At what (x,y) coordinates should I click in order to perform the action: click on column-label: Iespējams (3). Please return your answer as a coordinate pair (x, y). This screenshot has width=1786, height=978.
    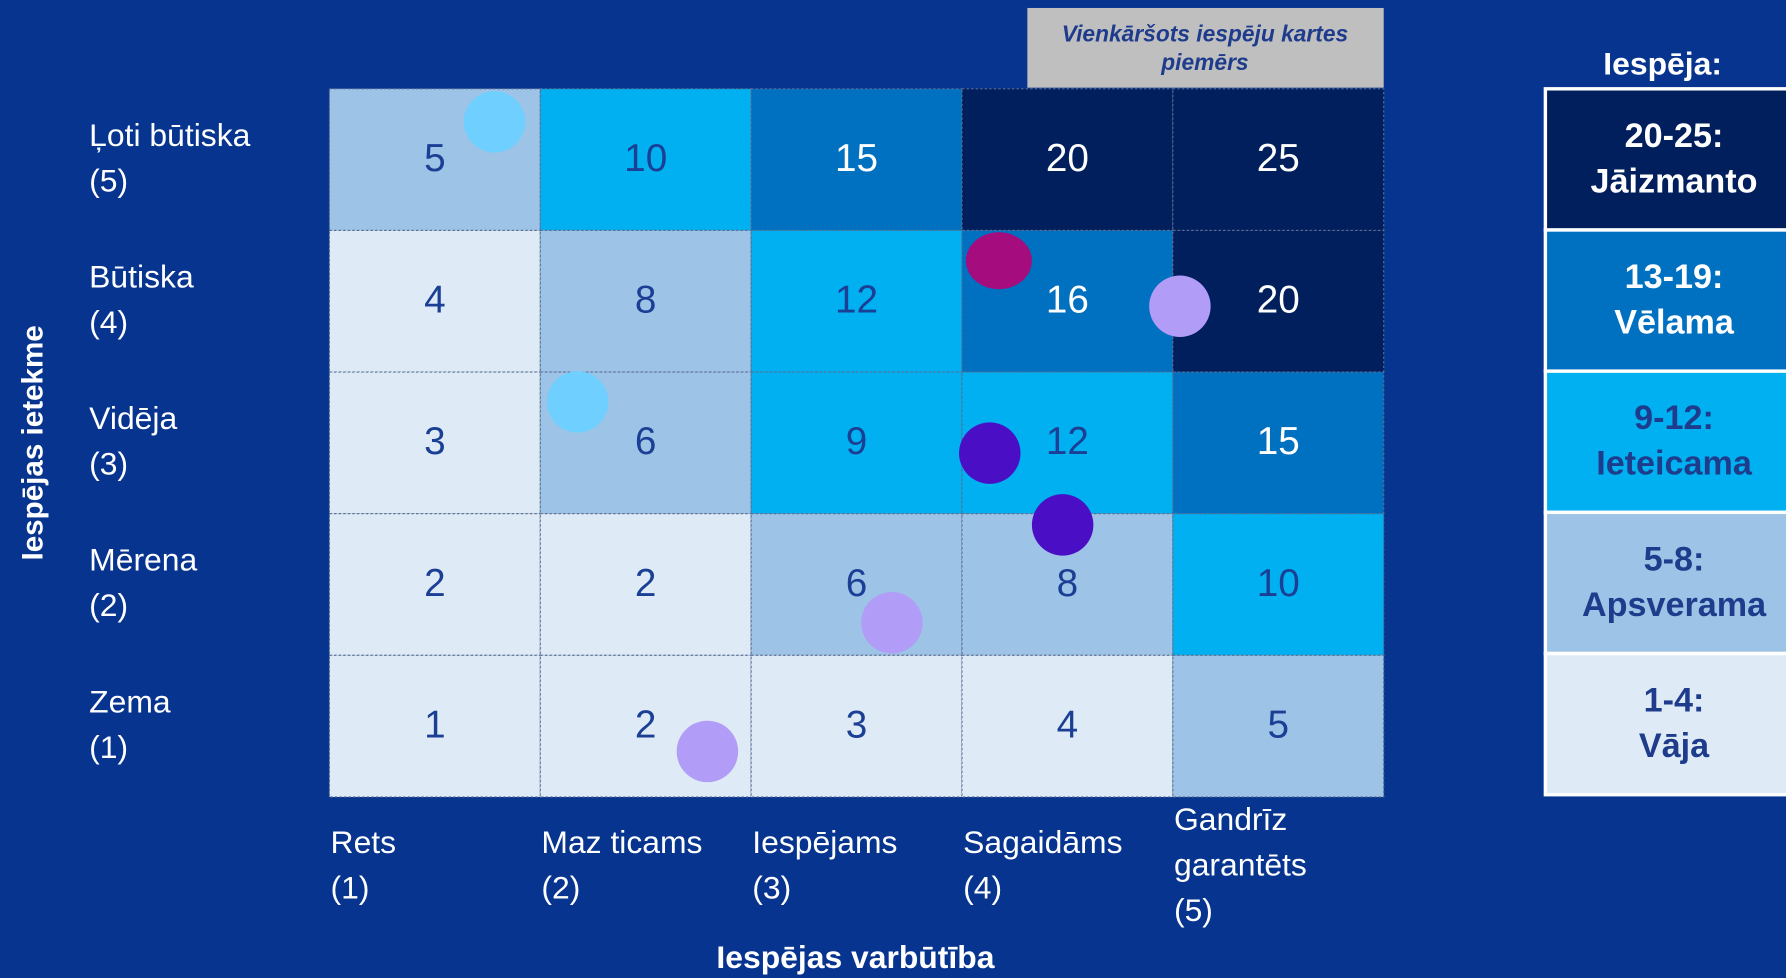
    Looking at the image, I should click on (824, 865).